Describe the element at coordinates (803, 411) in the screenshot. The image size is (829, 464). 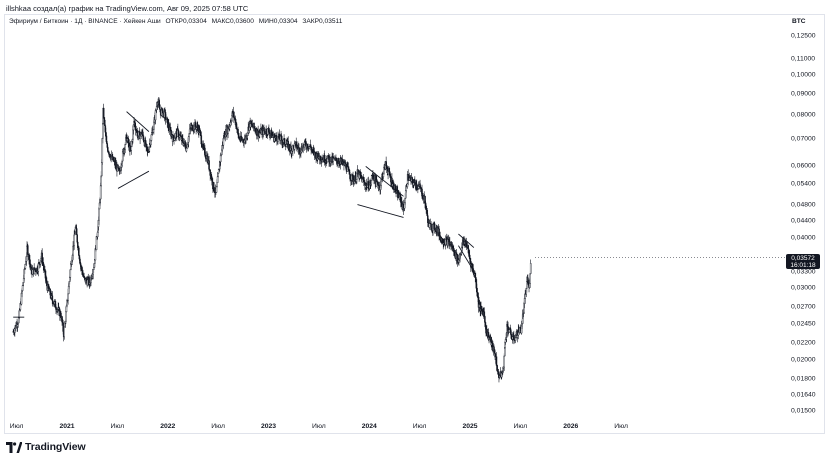
I see `price-axis-tick: 0,01500` at that location.